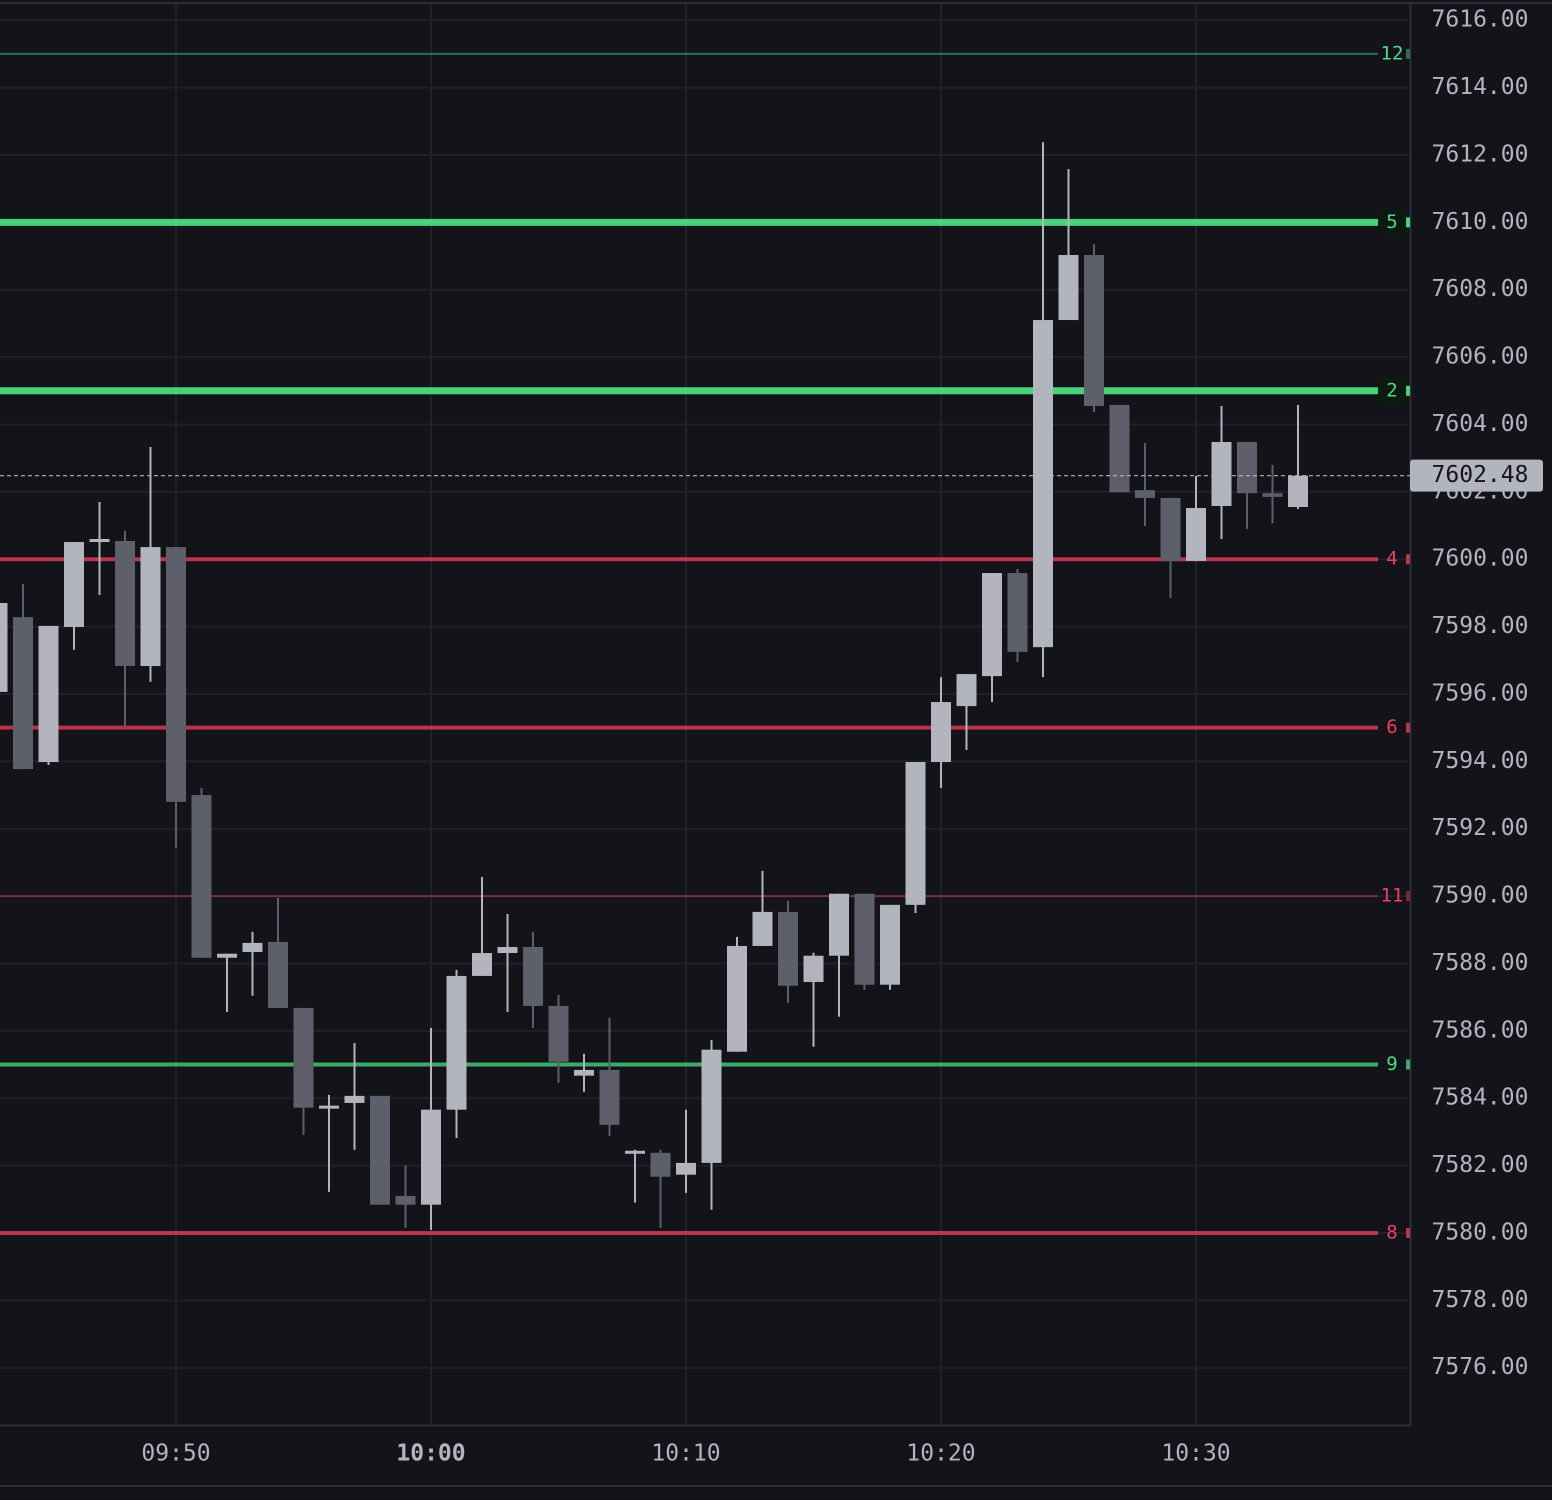 The height and width of the screenshot is (1500, 1552). What do you see at coordinates (1480, 1300) in the screenshot?
I see `y-tick-label: 7578.00` at bounding box center [1480, 1300].